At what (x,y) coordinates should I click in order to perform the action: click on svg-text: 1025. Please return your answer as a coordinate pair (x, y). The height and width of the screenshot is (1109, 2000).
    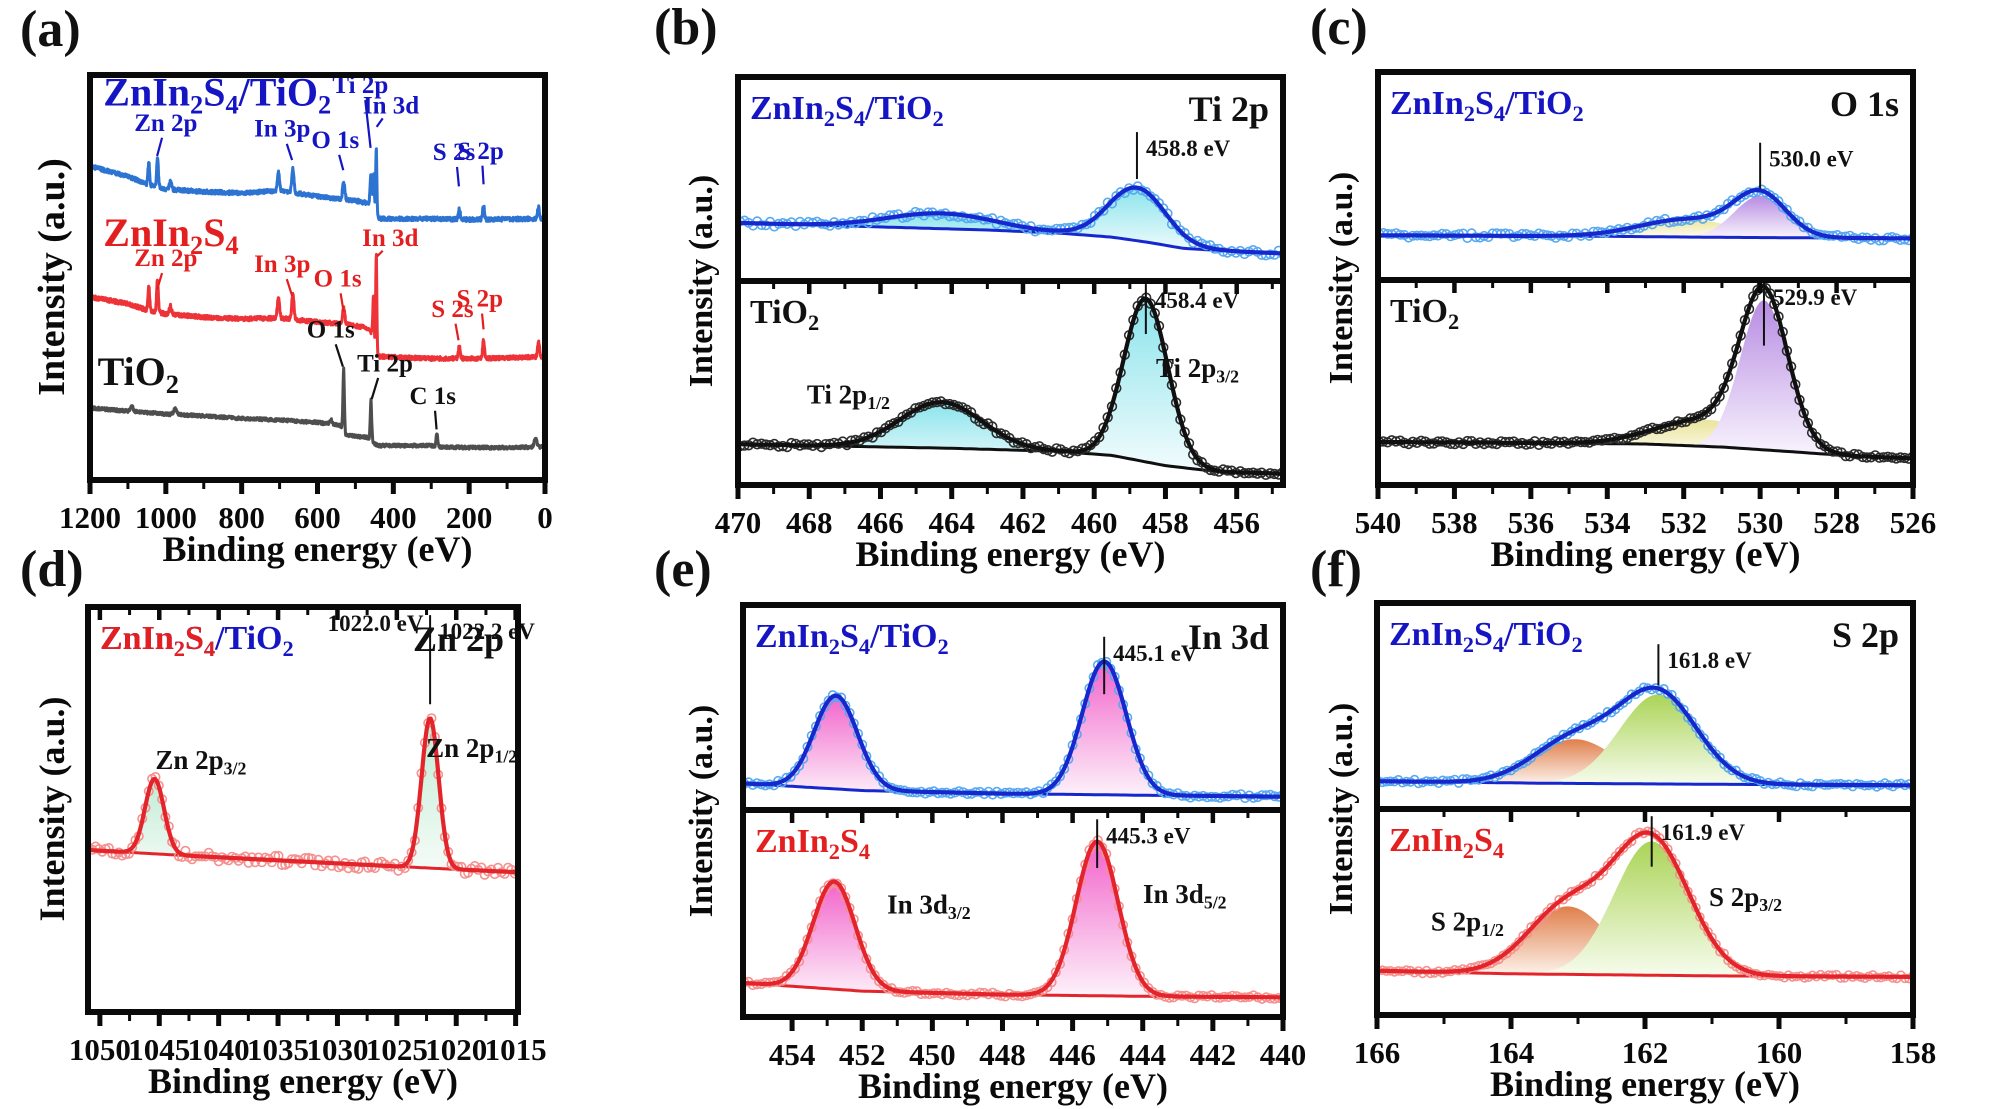
    Looking at the image, I should click on (397, 1049).